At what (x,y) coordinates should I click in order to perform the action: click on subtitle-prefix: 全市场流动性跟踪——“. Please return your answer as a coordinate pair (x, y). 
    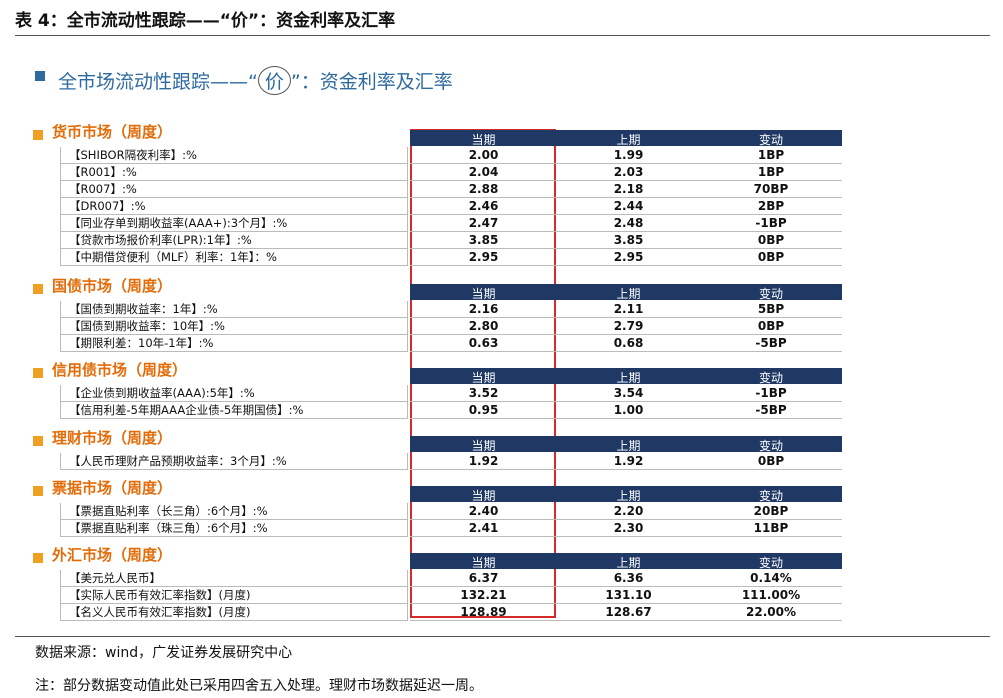
    Looking at the image, I should click on (158, 82).